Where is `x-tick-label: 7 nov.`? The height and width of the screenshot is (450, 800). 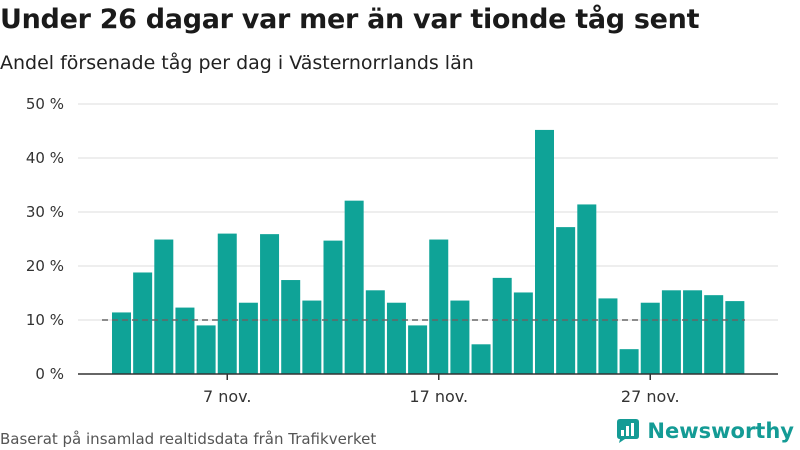 x-tick-label: 7 nov. is located at coordinates (227, 396).